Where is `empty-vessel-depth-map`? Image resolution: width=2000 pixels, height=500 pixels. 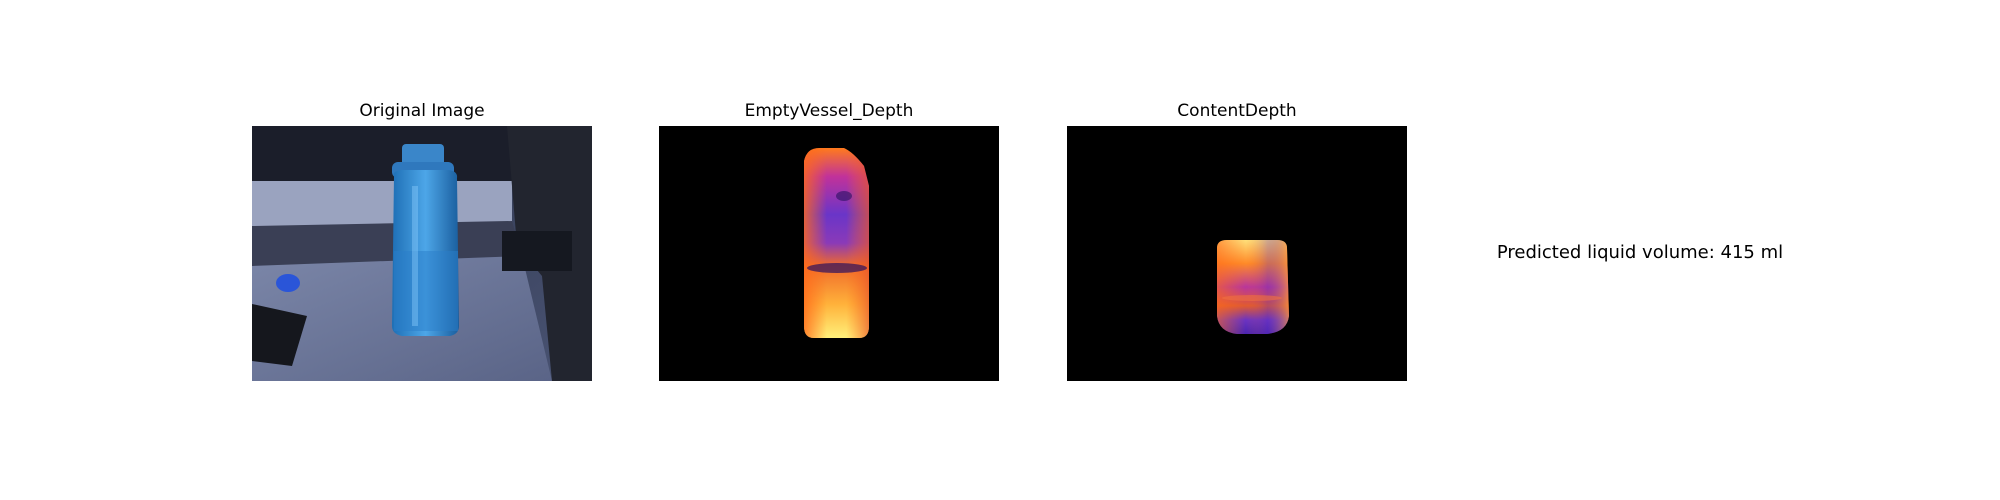
empty-vessel-depth-map is located at coordinates (829, 253).